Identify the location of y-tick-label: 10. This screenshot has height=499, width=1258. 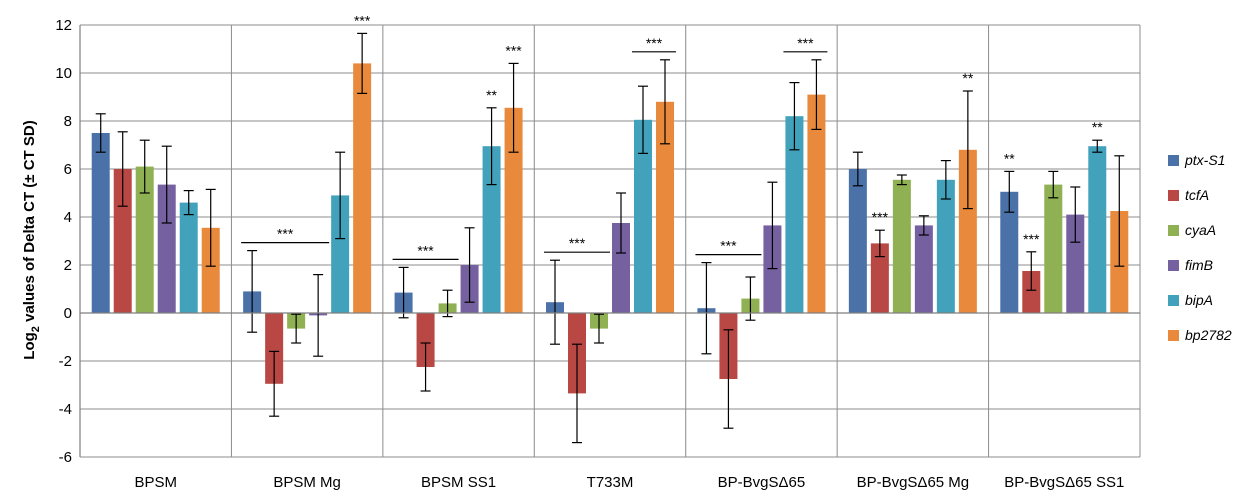
(63, 73).